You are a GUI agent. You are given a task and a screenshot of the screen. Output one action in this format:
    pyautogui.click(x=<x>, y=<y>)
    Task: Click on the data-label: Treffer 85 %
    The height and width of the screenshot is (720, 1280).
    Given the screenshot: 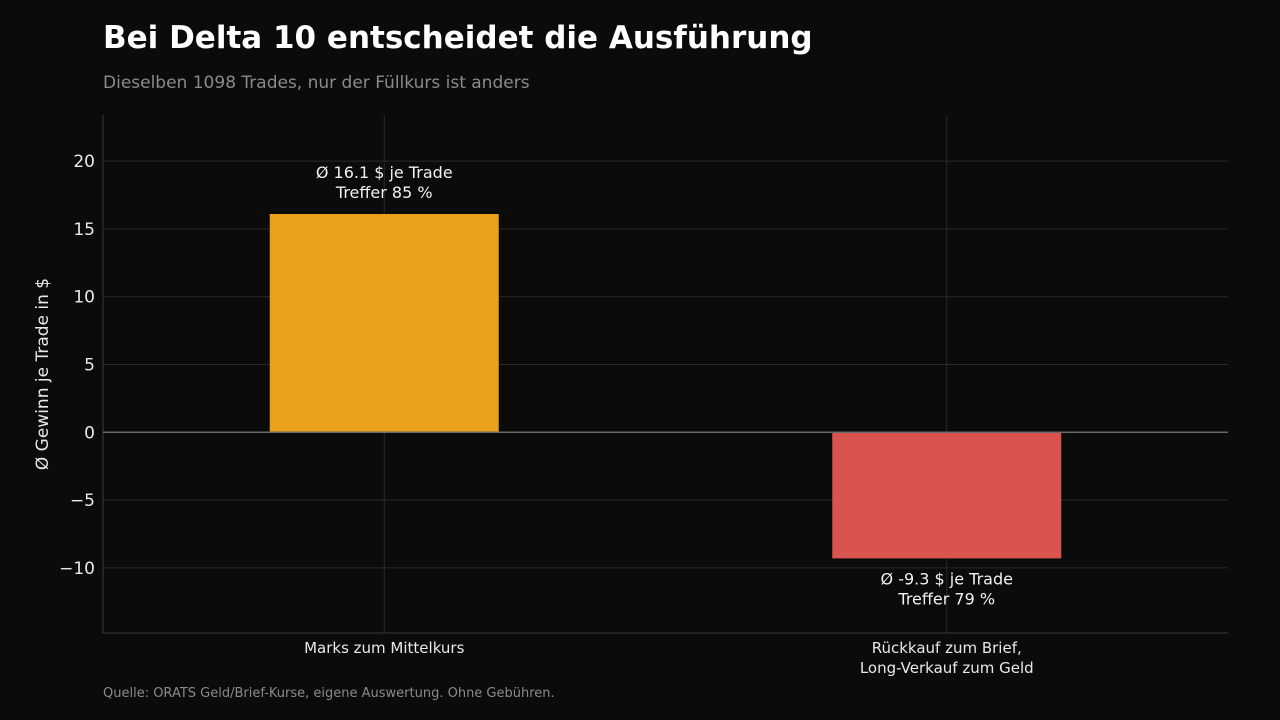 What is the action you would take?
    pyautogui.click(x=384, y=192)
    